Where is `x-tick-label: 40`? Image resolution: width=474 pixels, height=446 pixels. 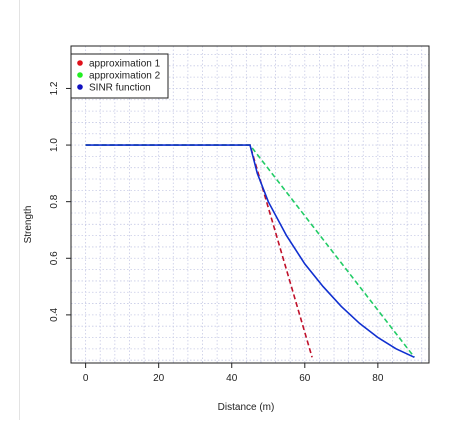
x-tick-label: 40 is located at coordinates (232, 378).